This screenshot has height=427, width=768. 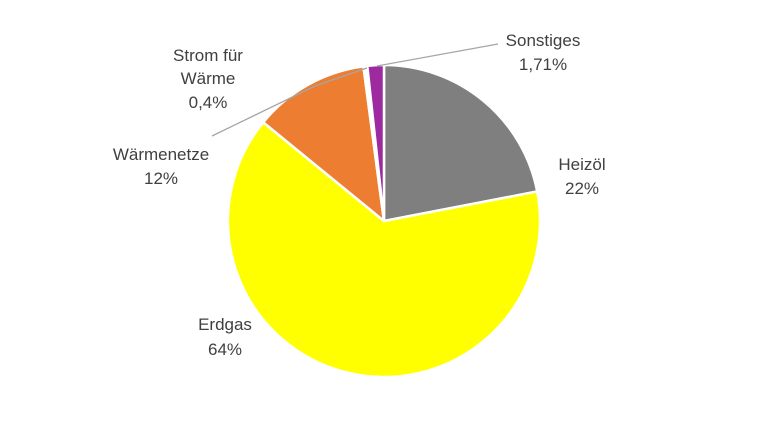 What do you see at coordinates (437, 55) in the screenshot?
I see `leader-line-sonstiges` at bounding box center [437, 55].